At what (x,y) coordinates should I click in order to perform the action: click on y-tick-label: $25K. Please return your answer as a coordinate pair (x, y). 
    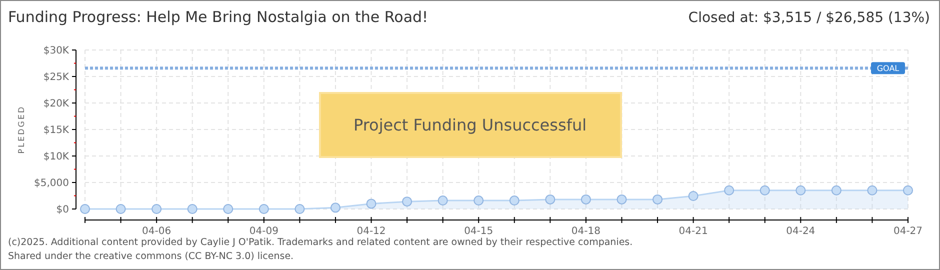
    Looking at the image, I should click on (56, 77).